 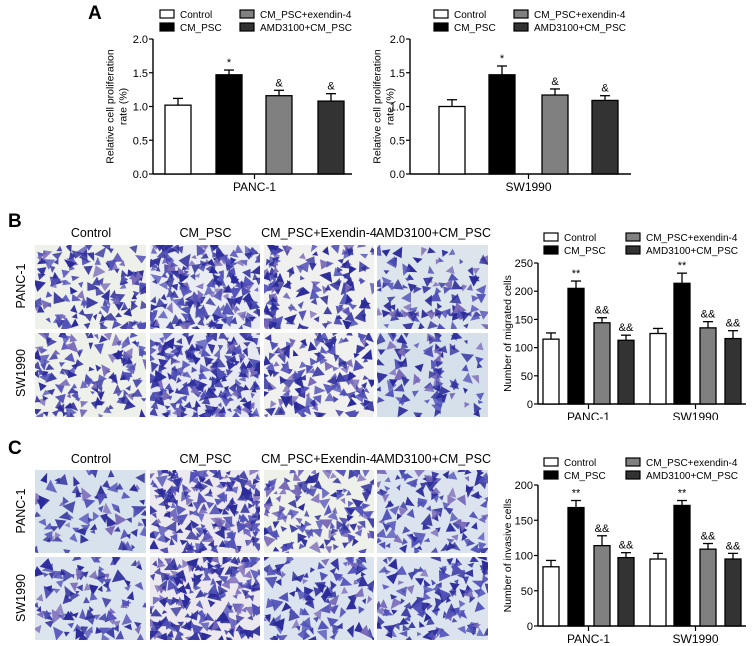 I want to click on x-category-label: PANC-1, so click(x=254, y=187).